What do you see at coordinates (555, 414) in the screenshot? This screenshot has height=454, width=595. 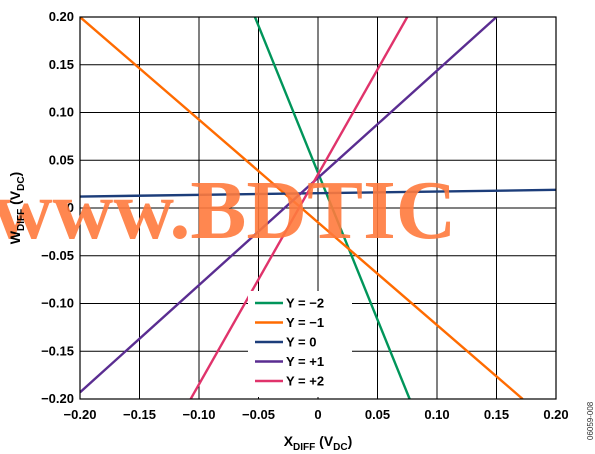 I see `x-tick-label: 0.20` at bounding box center [555, 414].